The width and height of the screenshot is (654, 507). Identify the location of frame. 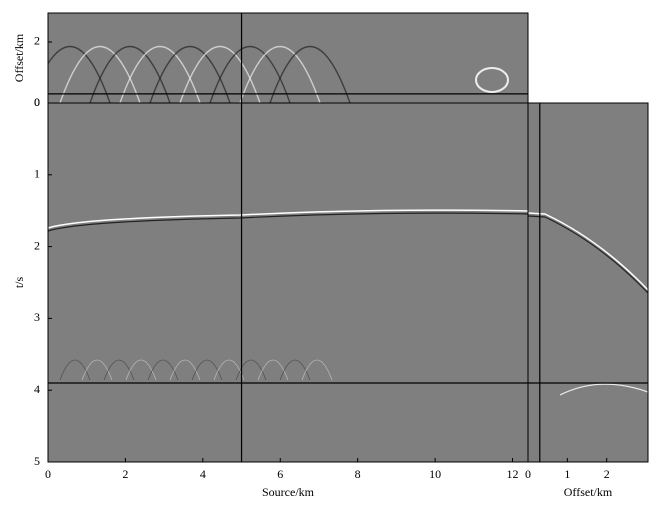
(588, 282).